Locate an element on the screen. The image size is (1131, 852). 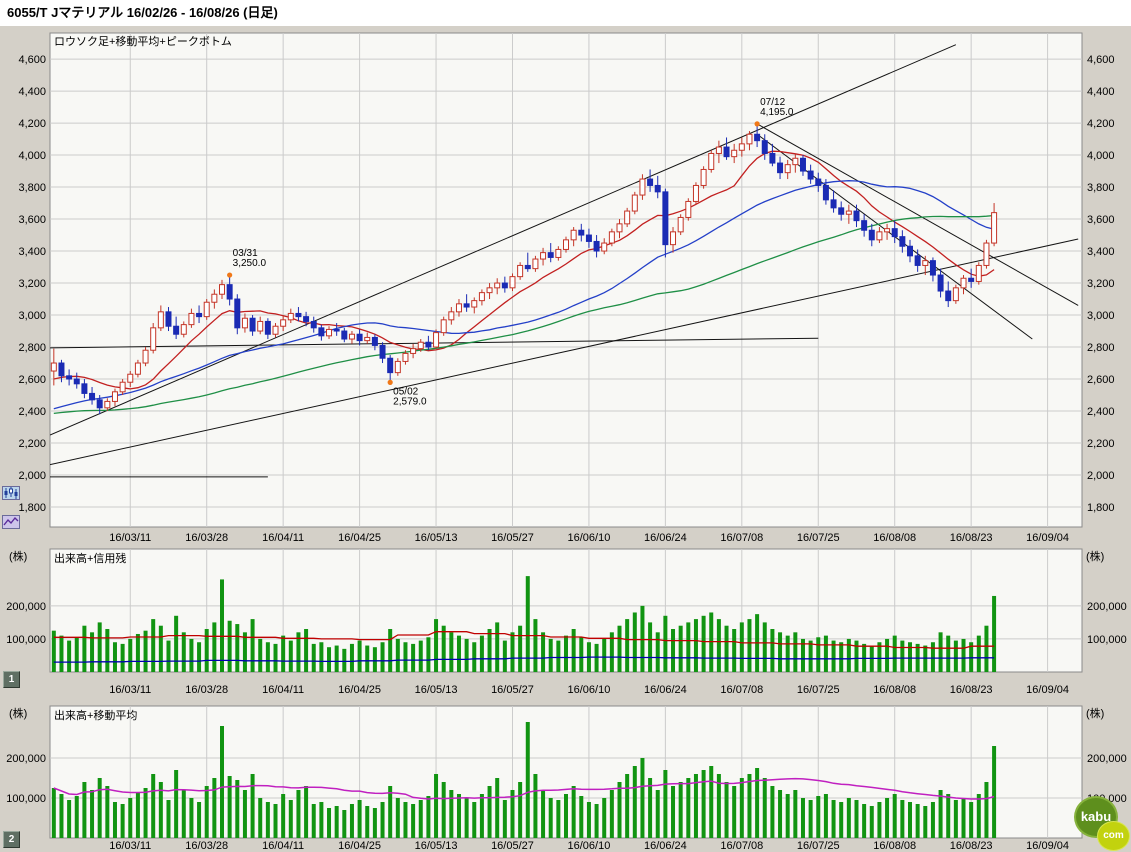
x-axis-label: 16/03/28 is located at coordinates (206, 690).